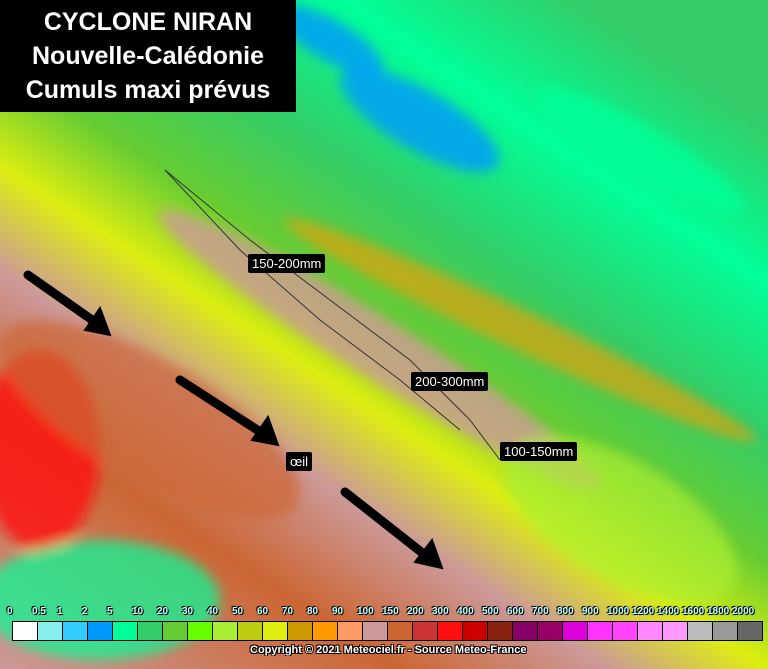  Describe the element at coordinates (238, 611) in the screenshot. I see `legend-label: 50` at that location.